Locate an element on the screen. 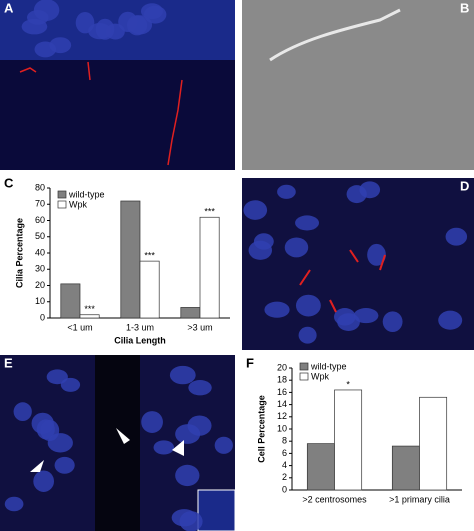 The image size is (474, 531). panel-label: C is located at coordinates (9, 182).